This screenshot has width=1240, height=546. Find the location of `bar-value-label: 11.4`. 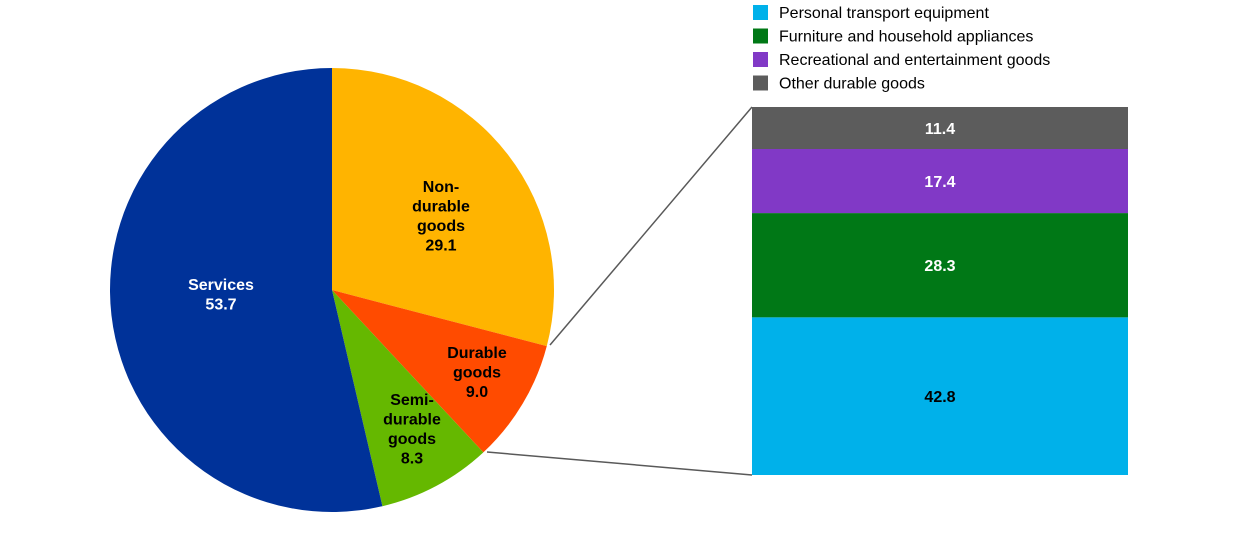

bar-value-label: 11.4 is located at coordinates (940, 129).